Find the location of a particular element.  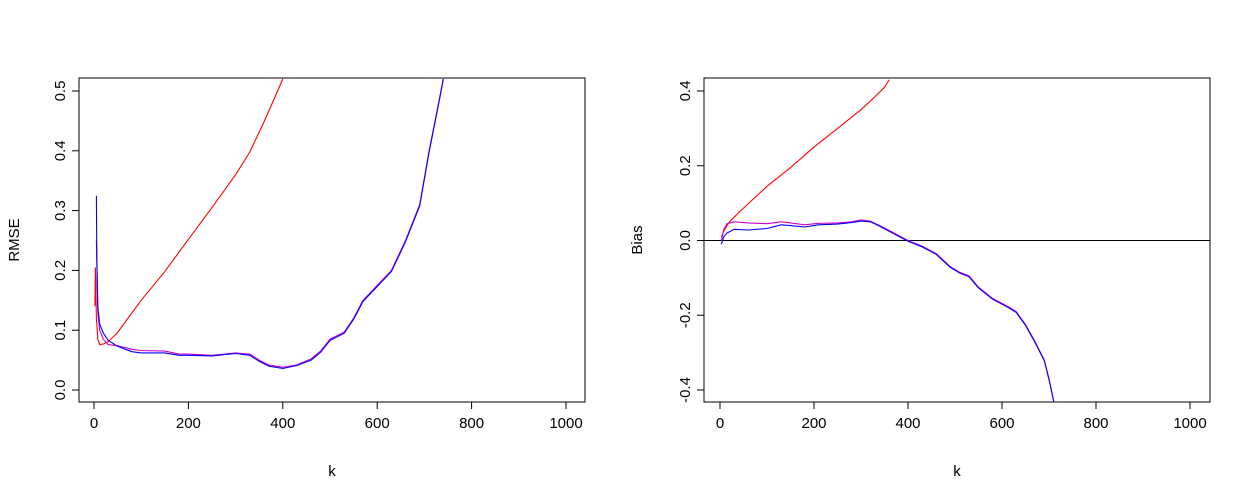

bias-y-axis-label: Bias is located at coordinates (637, 239).